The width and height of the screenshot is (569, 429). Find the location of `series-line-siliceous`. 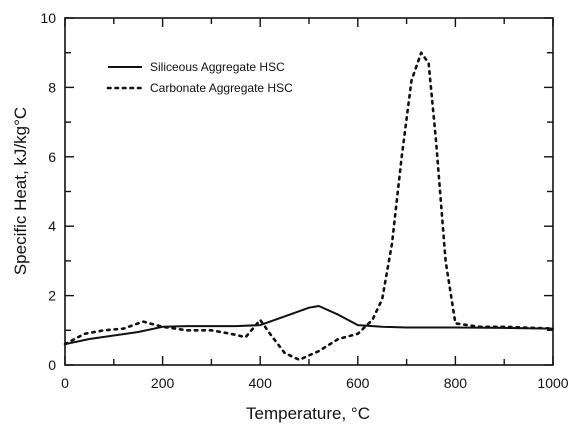

series-line-siliceous is located at coordinates (309, 325).